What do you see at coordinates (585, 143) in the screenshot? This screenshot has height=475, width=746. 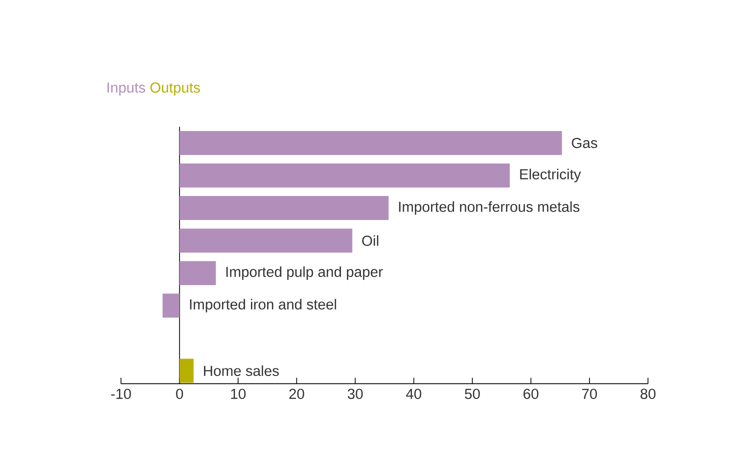 I see `y-tick-label: Gas` at bounding box center [585, 143].